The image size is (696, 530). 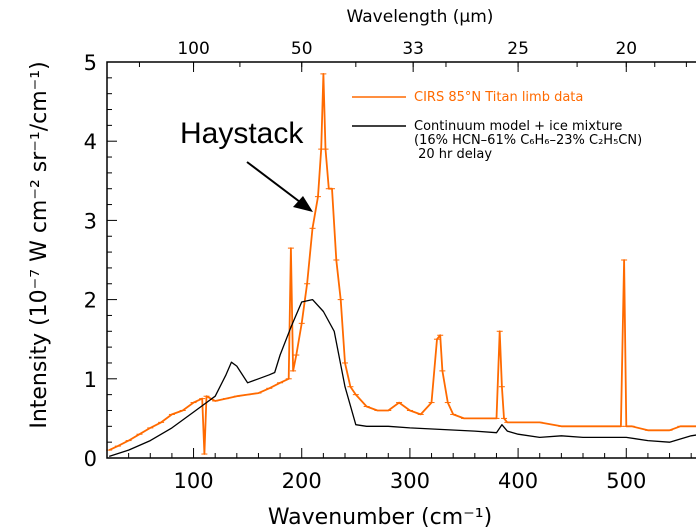 What do you see at coordinates (413, 49) in the screenshot?
I see `top-tick-label: 33` at bounding box center [413, 49].